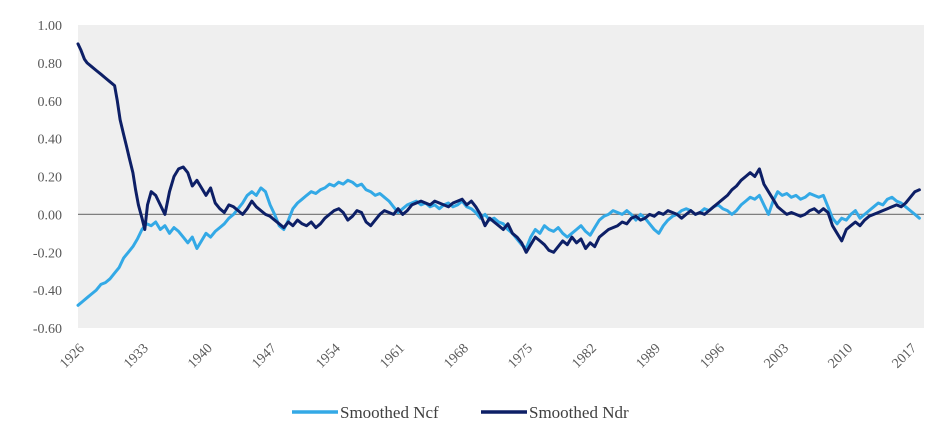 The height and width of the screenshot is (435, 942). What do you see at coordinates (50, 64) in the screenshot?
I see `y-tick-label: 0.80` at bounding box center [50, 64].